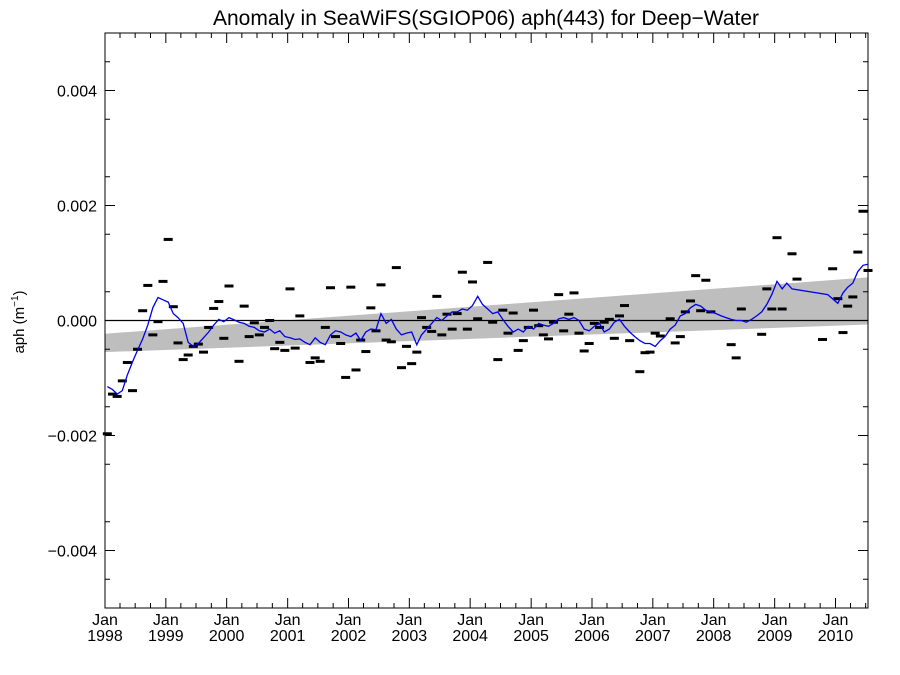  Describe the element at coordinates (77, 322) in the screenshot. I see `y-tick-label: 0.000` at that location.